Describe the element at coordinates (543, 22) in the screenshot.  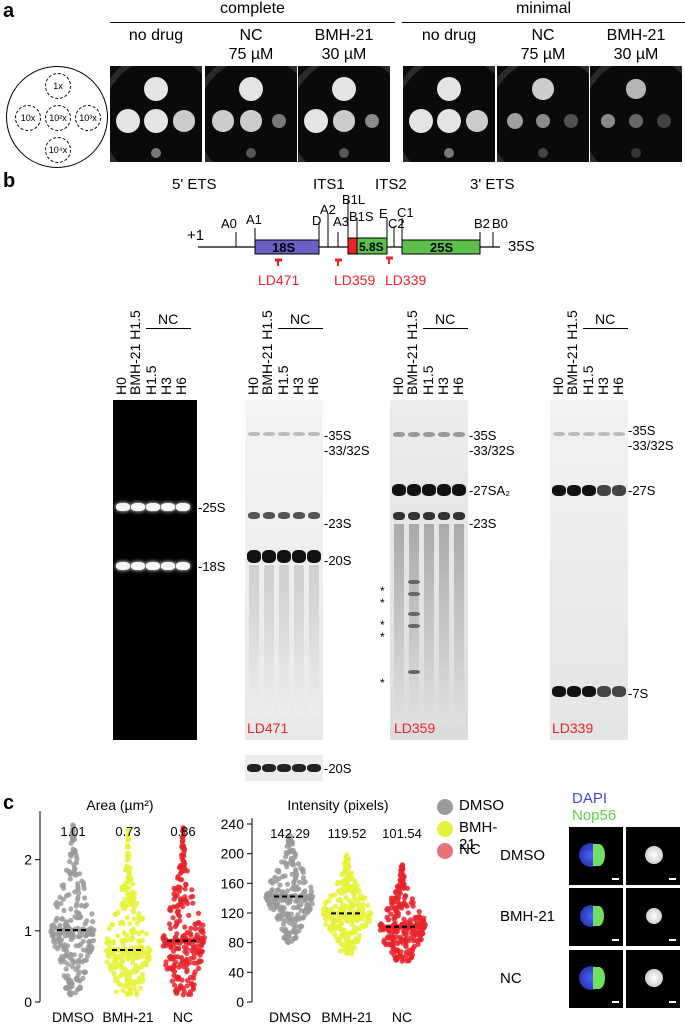
I see `group-minimal-line` at that location.